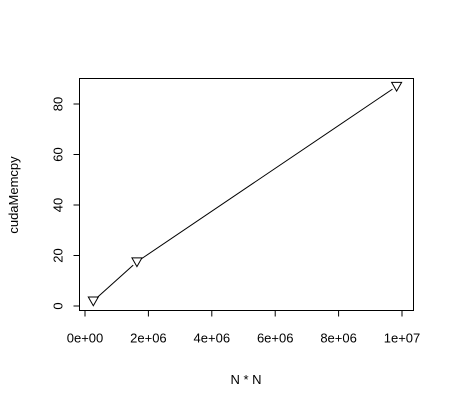 Image resolution: width=454 pixels, height=407 pixels. Describe the element at coordinates (245, 379) in the screenshot. I see `x-axis-label: N * N` at that location.